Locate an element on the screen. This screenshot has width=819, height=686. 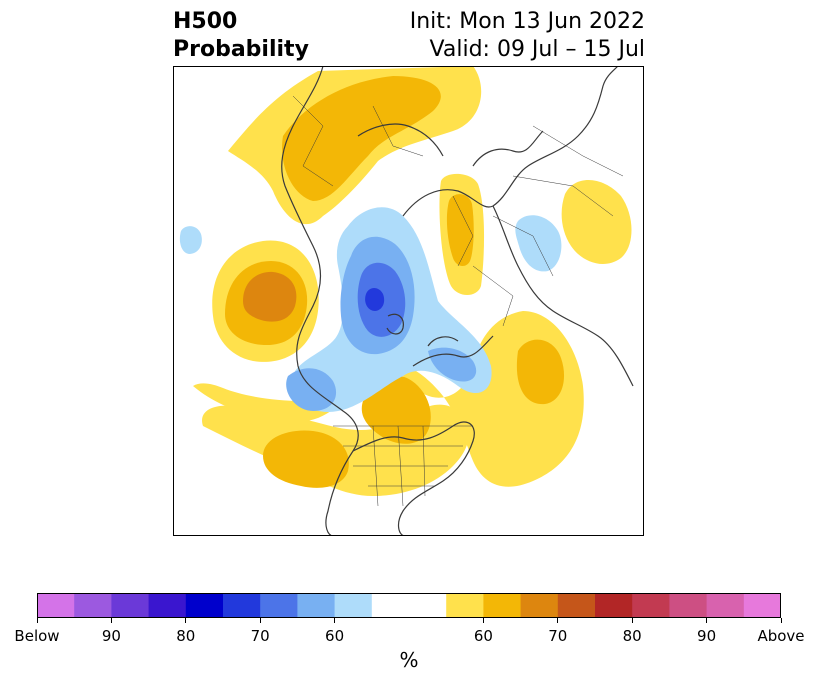
above-region-southwest-mid is located at coordinates (306, 459).